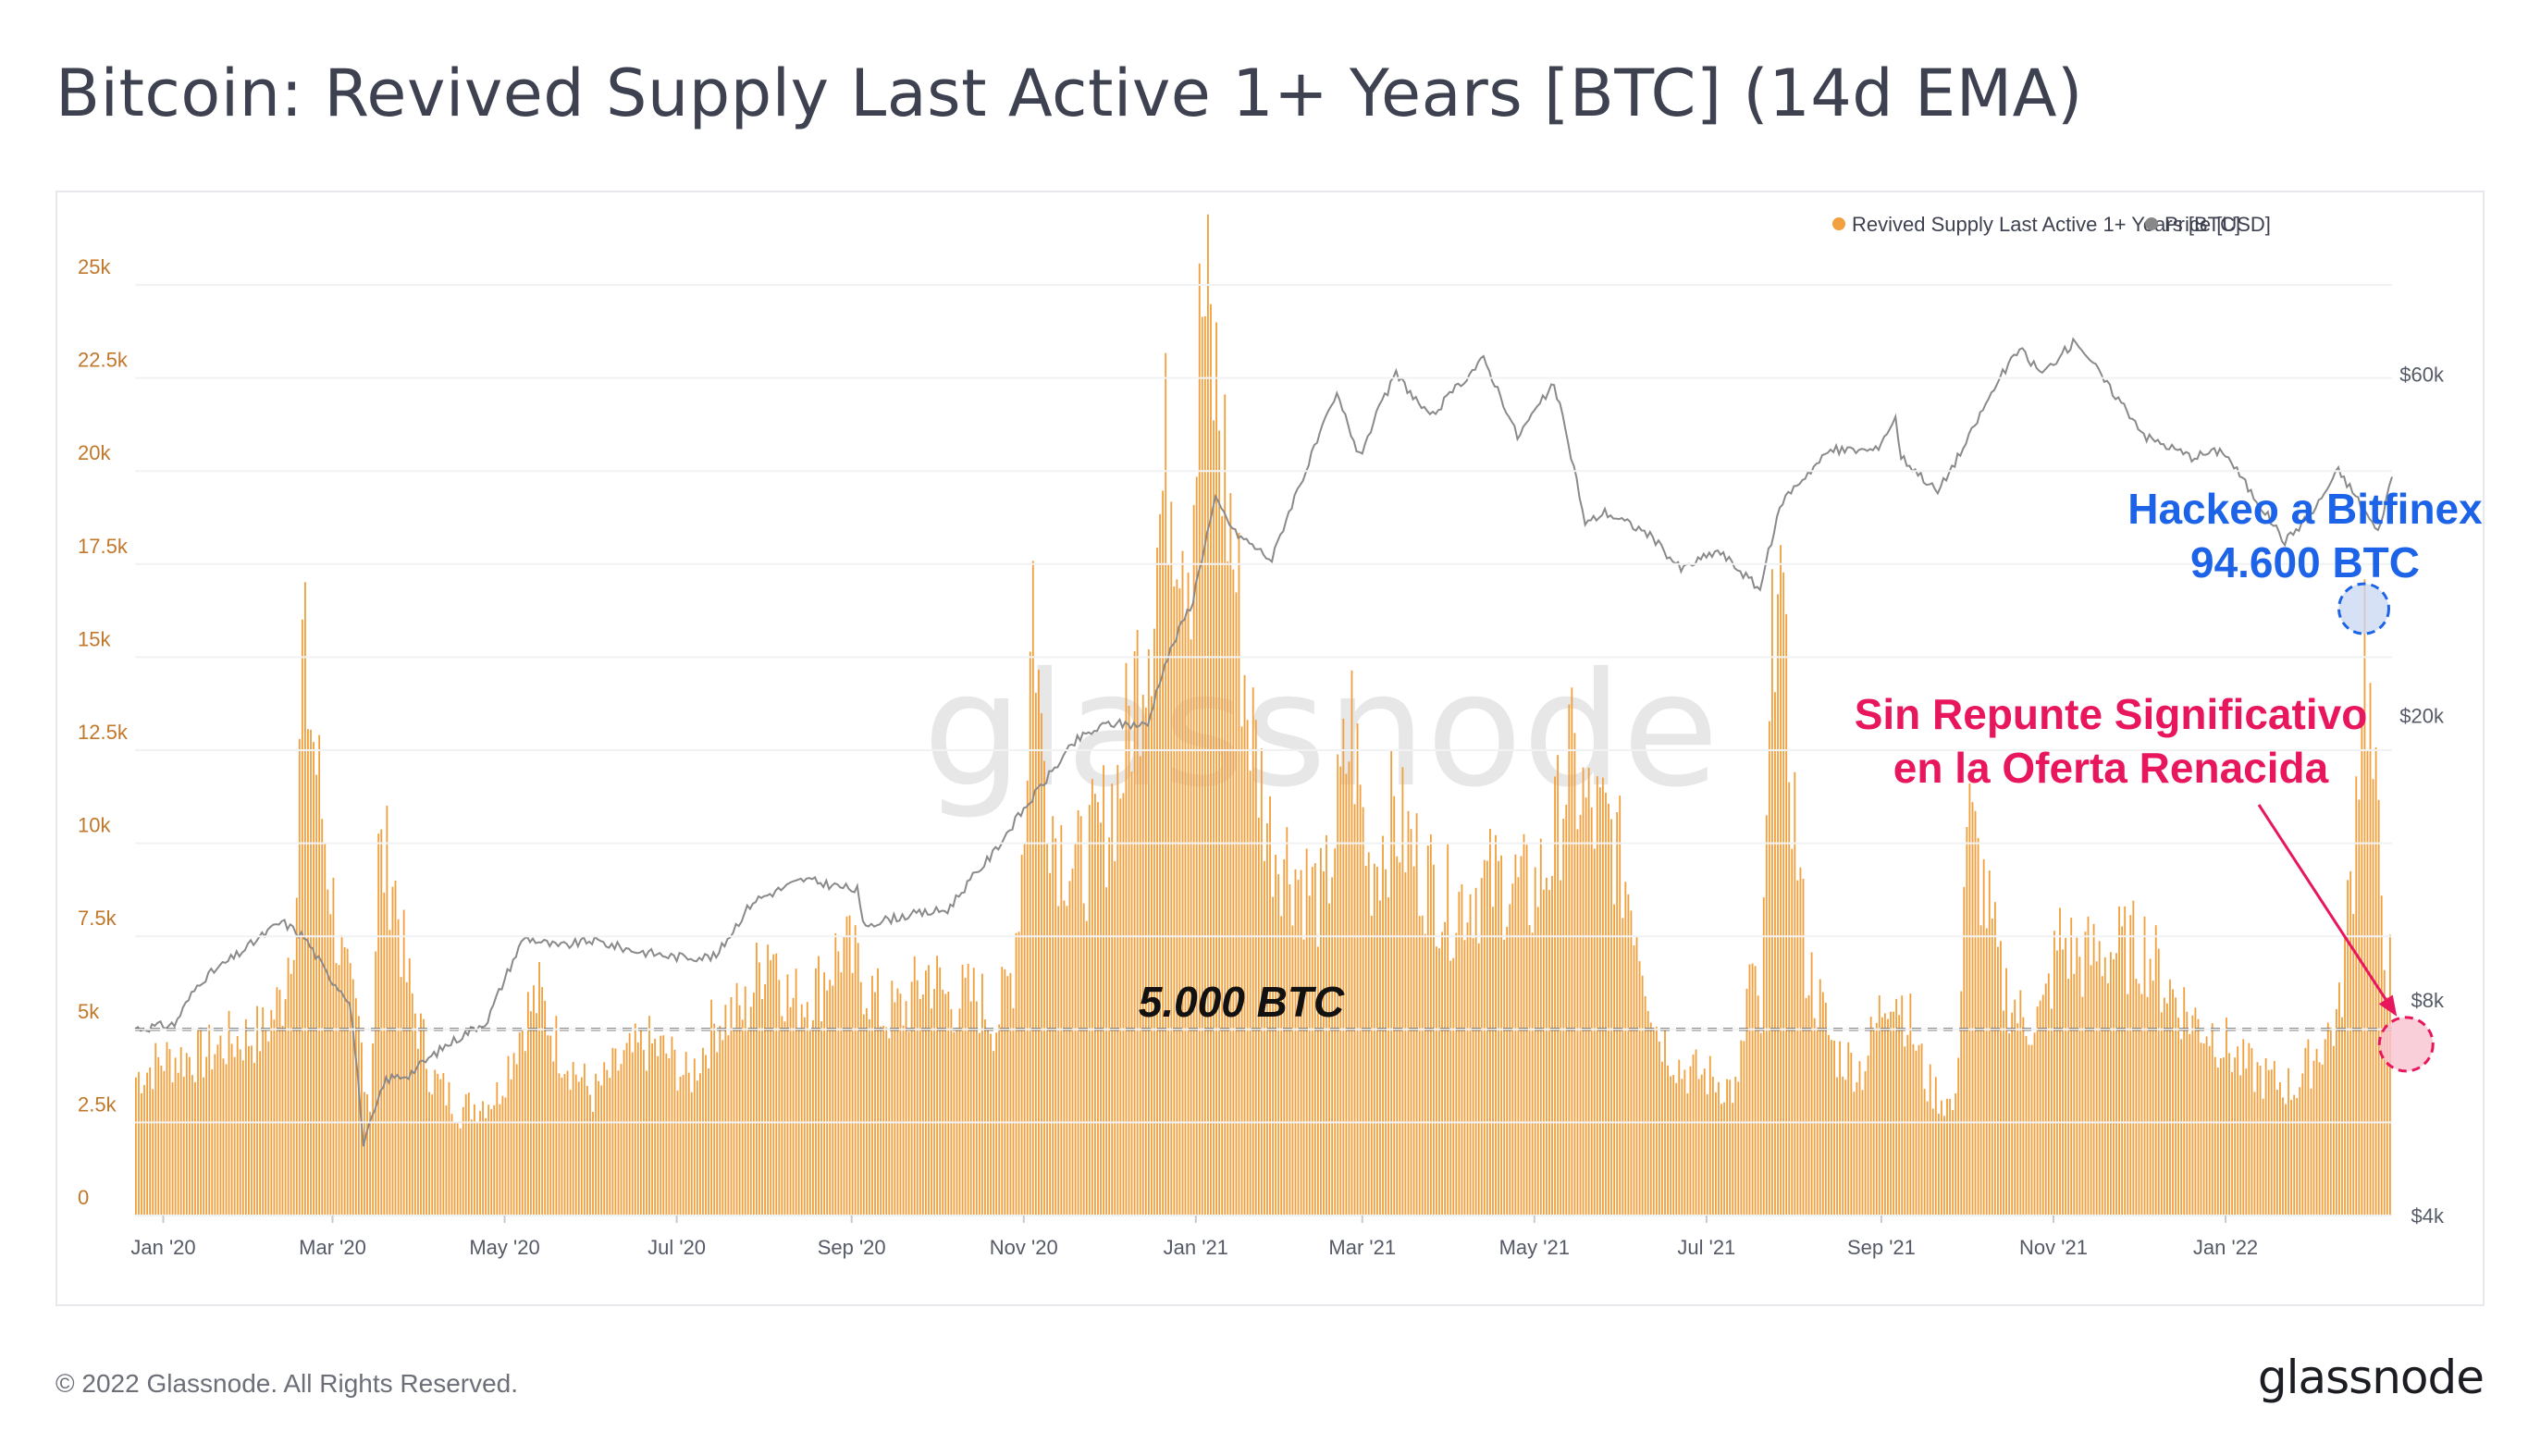 Image resolution: width=2528 pixels, height=1456 pixels. Describe the element at coordinates (1321, 730) in the screenshot. I see `watermark: glassnode` at that location.